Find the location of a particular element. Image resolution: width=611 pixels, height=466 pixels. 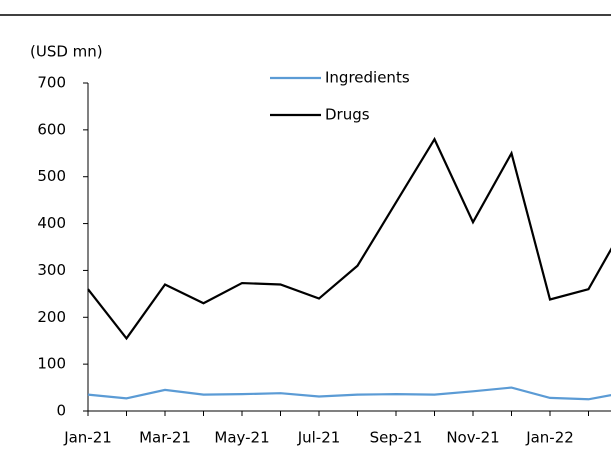

x-tick-label: Jul-21 is located at coordinates (319, 438).